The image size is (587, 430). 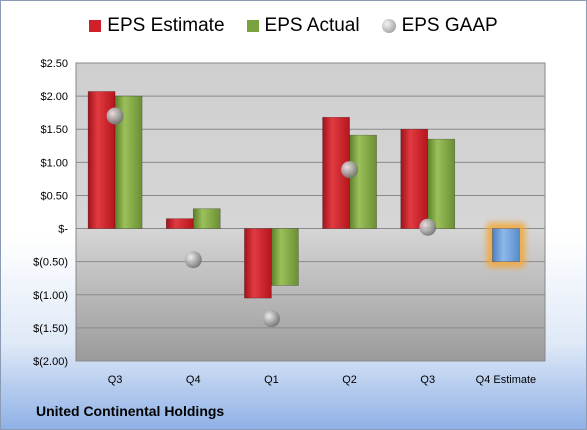 I want to click on x-tick-label: Q2, so click(x=349, y=380).